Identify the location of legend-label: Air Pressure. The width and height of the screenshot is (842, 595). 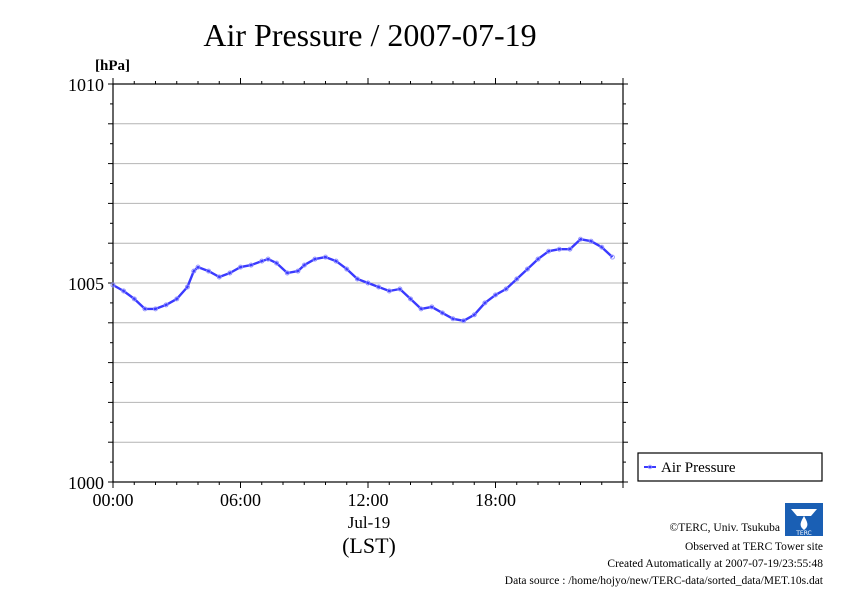
(698, 468).